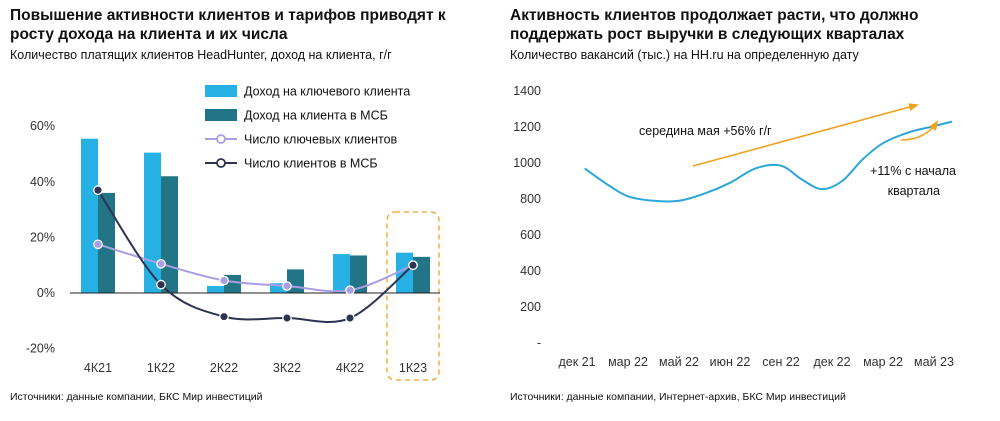  Describe the element at coordinates (350, 368) in the screenshot. I see `x-tick-label: 4К22` at that location.